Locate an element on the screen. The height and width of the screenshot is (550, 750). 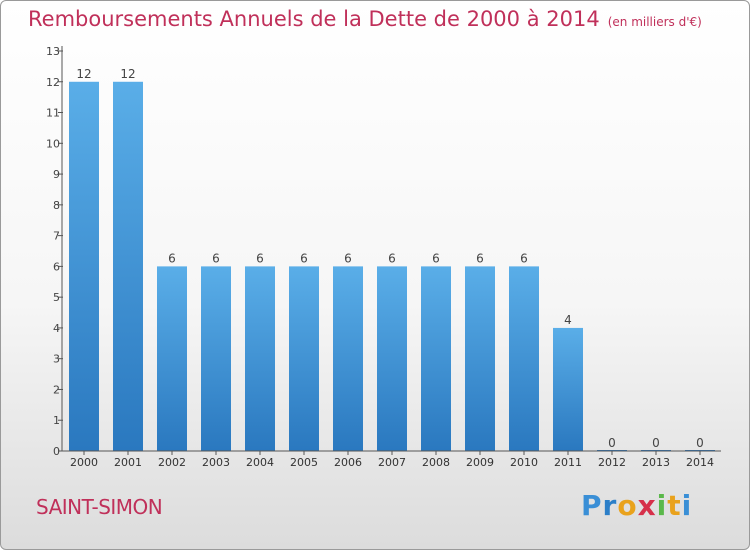
x-tick-label: 2004 is located at coordinates (260, 462).